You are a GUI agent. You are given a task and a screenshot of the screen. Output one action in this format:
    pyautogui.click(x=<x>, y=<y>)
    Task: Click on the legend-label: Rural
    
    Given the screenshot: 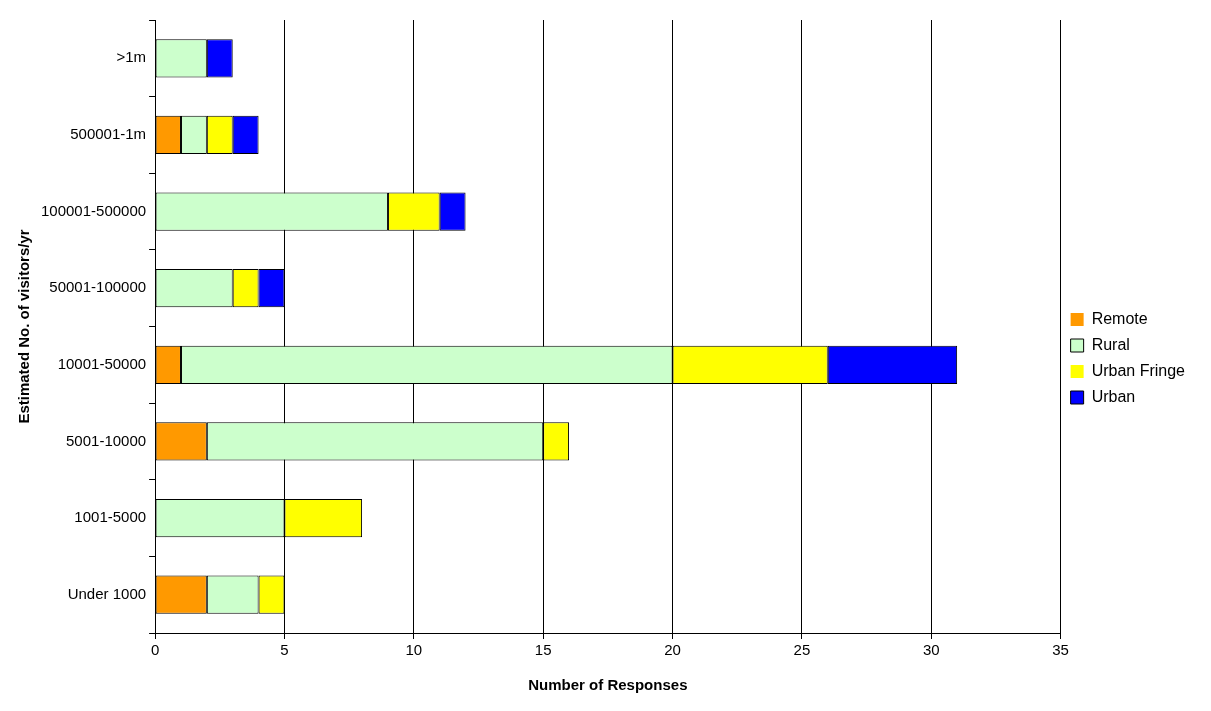 What is the action you would take?
    pyautogui.click(x=1110, y=344)
    